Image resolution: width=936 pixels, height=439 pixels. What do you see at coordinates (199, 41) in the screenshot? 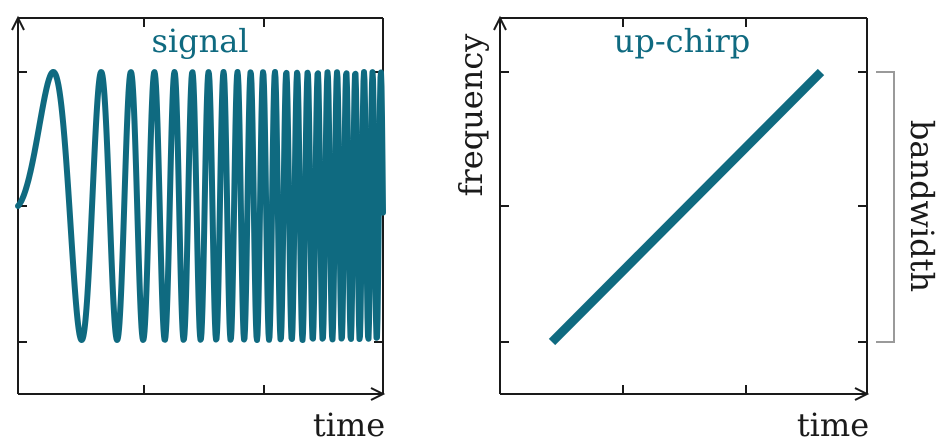
I see `signal-title: signal` at bounding box center [199, 41].